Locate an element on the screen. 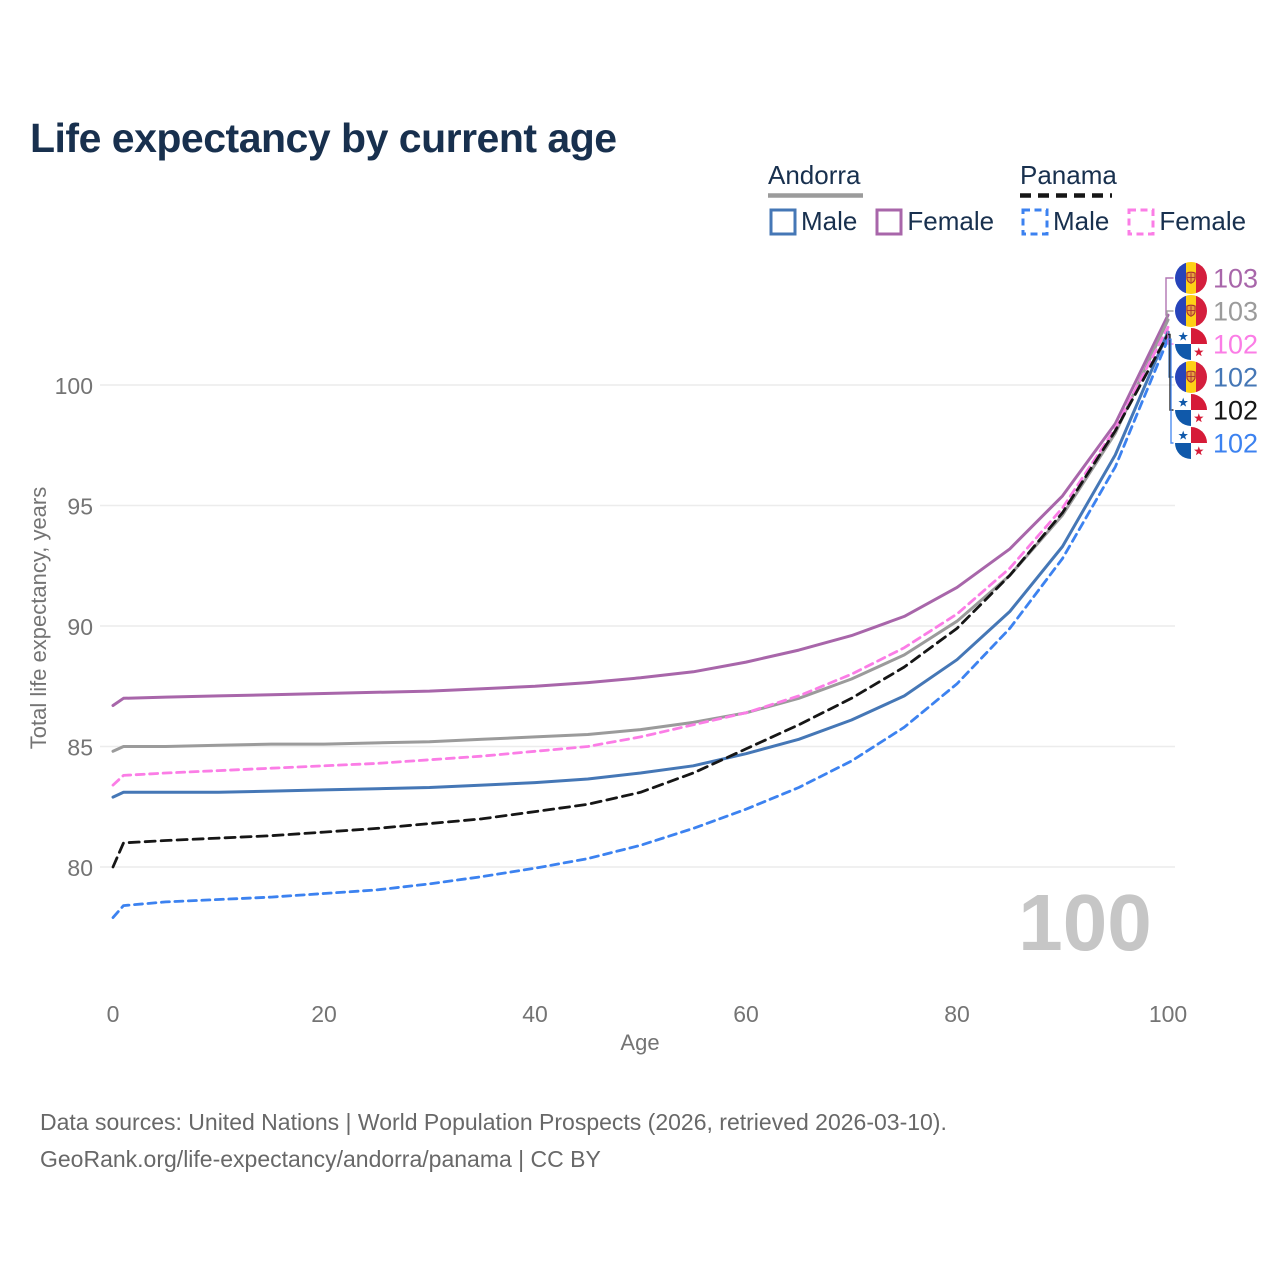  age-counter-text: 100 is located at coordinates (1084, 922).